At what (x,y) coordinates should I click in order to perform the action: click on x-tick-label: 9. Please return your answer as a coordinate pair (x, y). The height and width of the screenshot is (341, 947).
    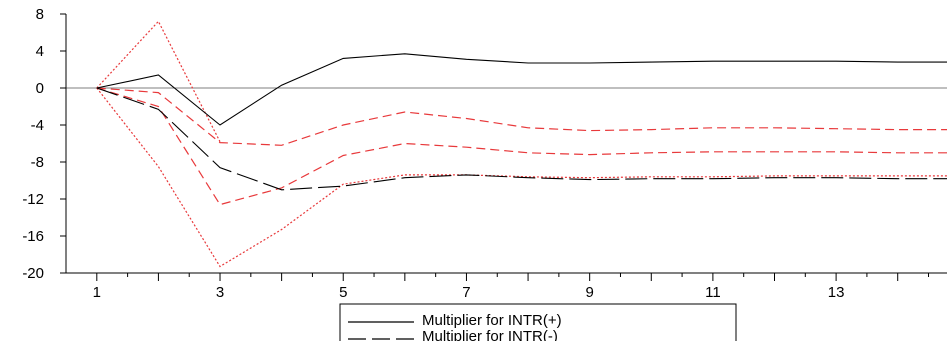
    Looking at the image, I should click on (589, 292).